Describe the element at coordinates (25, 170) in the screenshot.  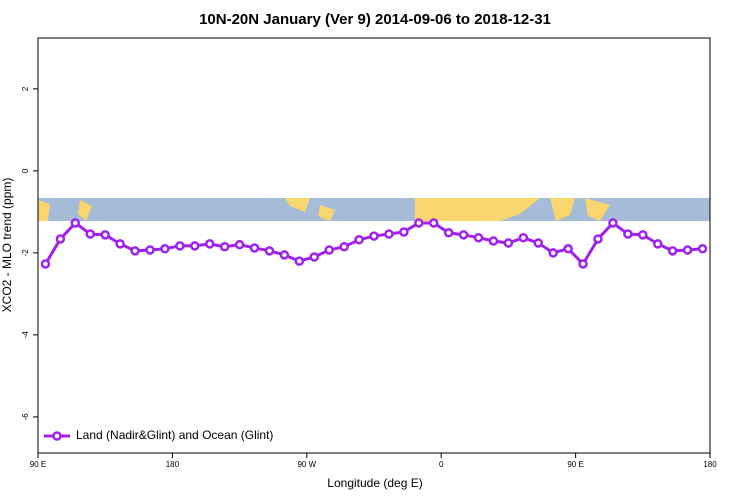
I see `y-tick-label: 0` at that location.